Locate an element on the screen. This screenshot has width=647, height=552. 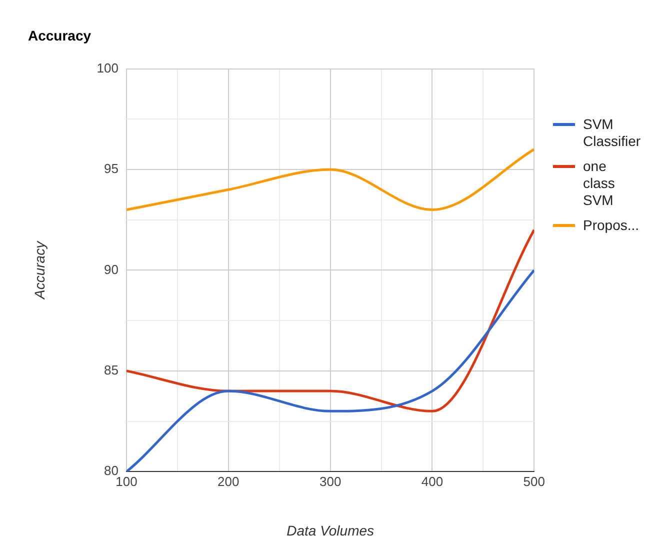
y-axis-title: Accuracy is located at coordinates (39, 270).